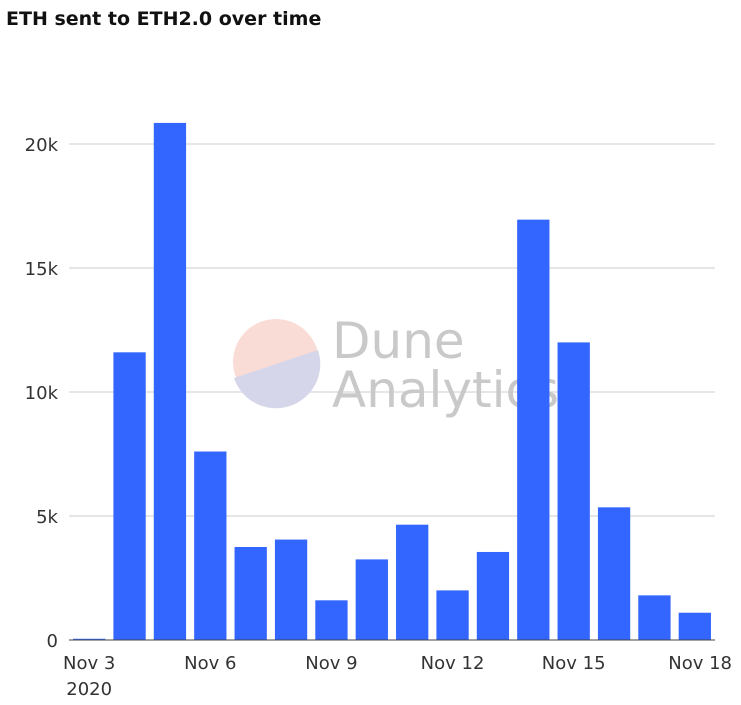 This screenshot has width=741, height=705. Describe the element at coordinates (277, 379) in the screenshot. I see `watermark-logo-bottom` at that location.